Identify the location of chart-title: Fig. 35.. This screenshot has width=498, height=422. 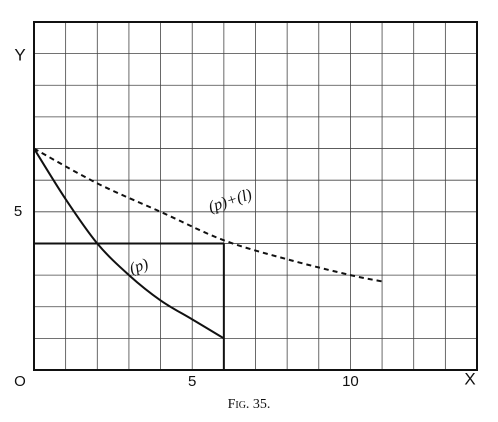
(249, 404).